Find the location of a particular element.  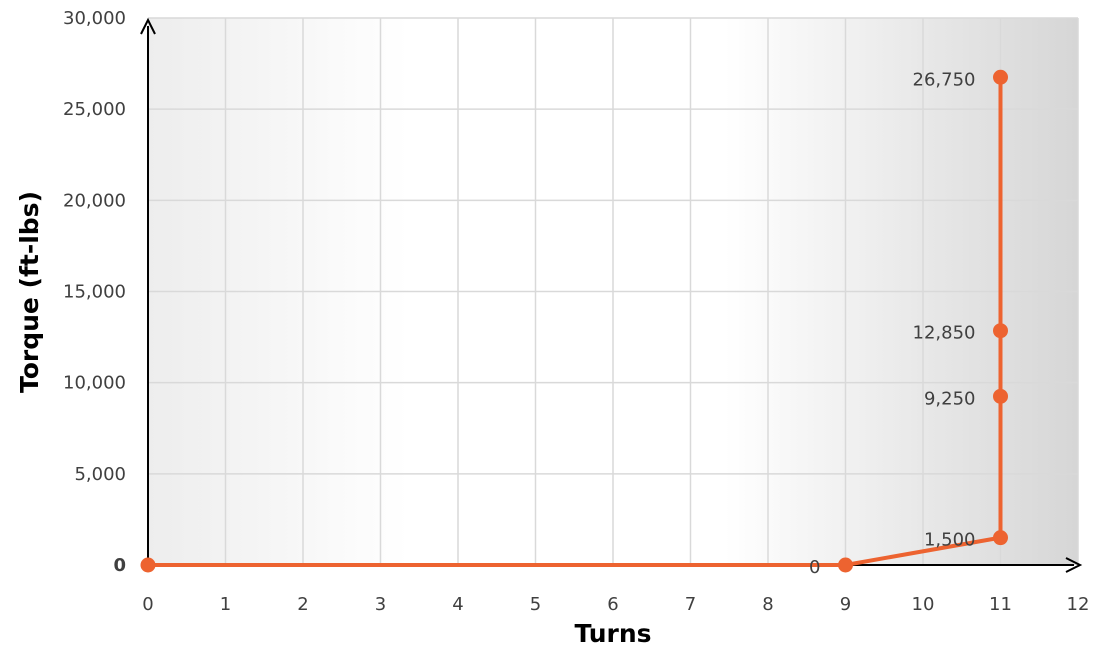

y-tick-label: 30,000 is located at coordinates (94, 18).